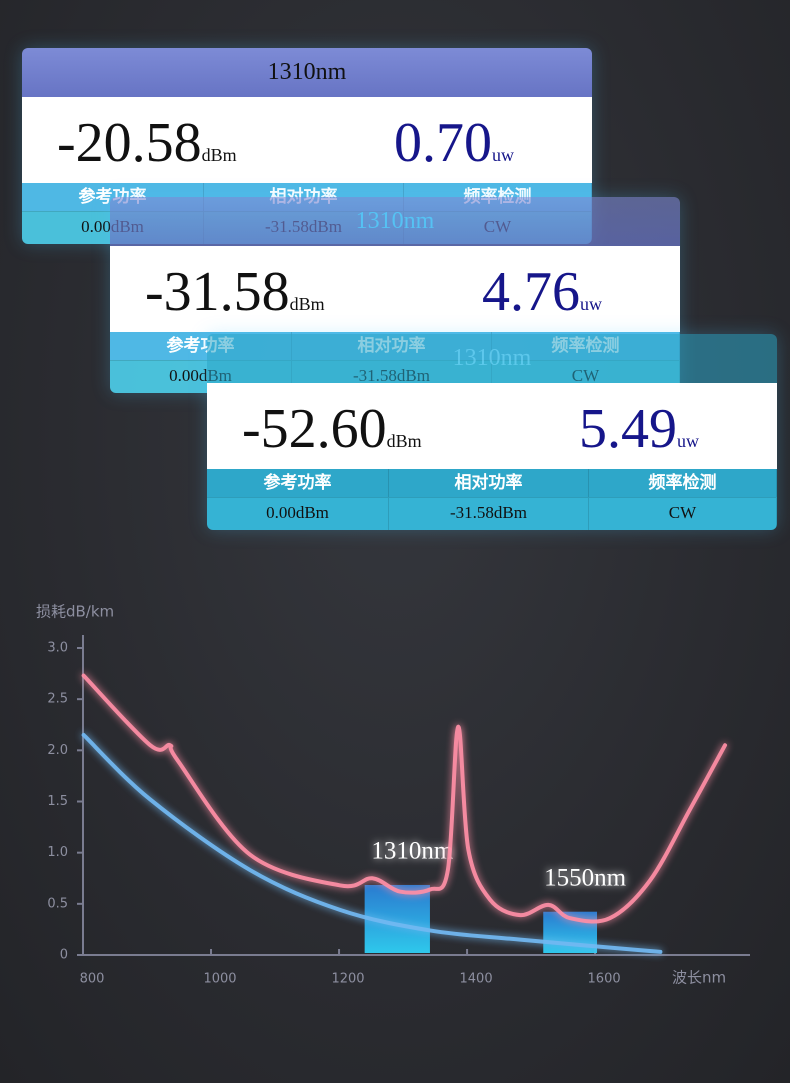  I want to click on y-axis-label: 损耗dB/km, so click(75, 612).